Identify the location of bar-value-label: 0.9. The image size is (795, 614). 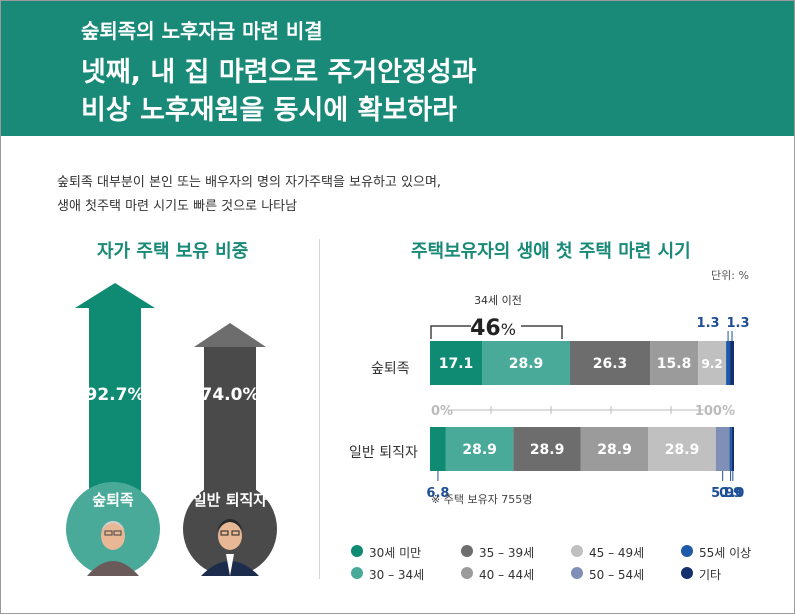
(730, 493).